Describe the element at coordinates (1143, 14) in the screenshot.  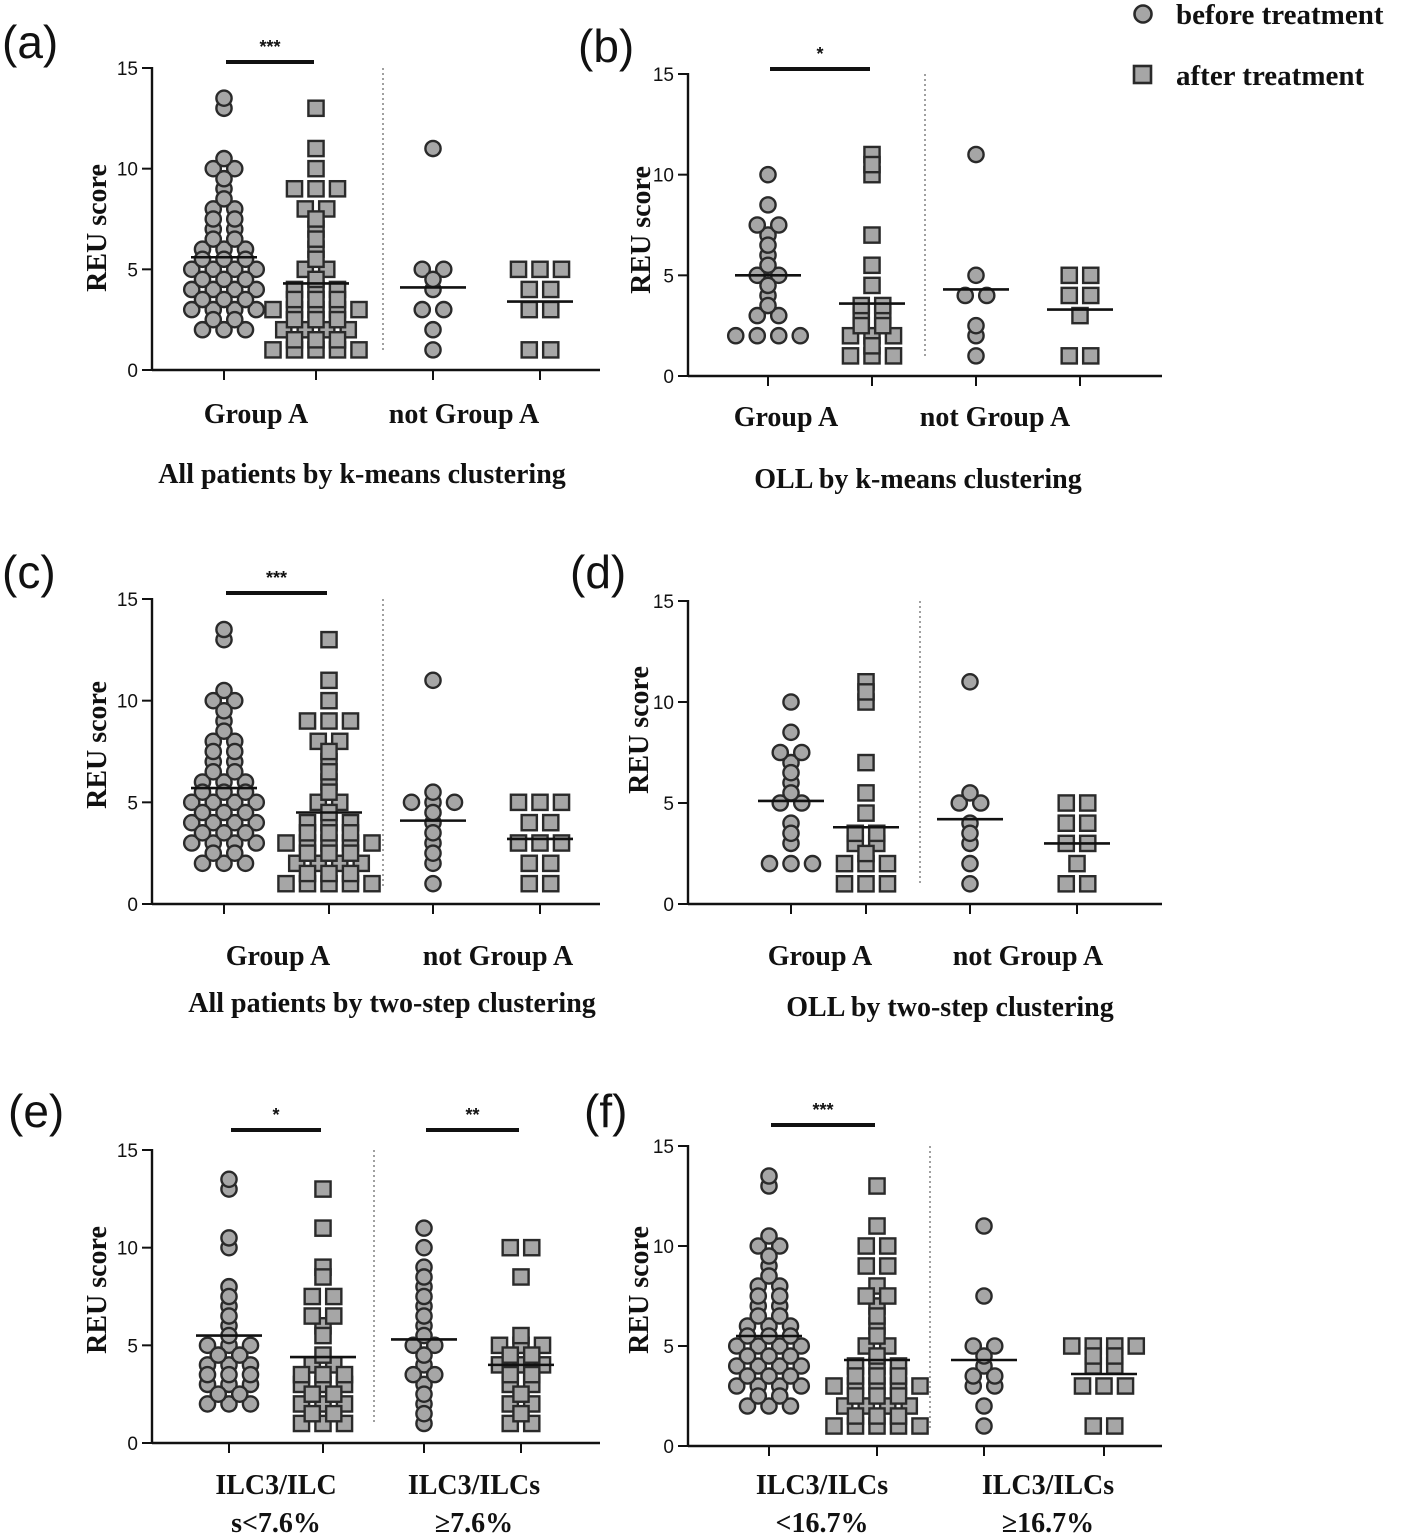
I see `legend-before-marker` at that location.